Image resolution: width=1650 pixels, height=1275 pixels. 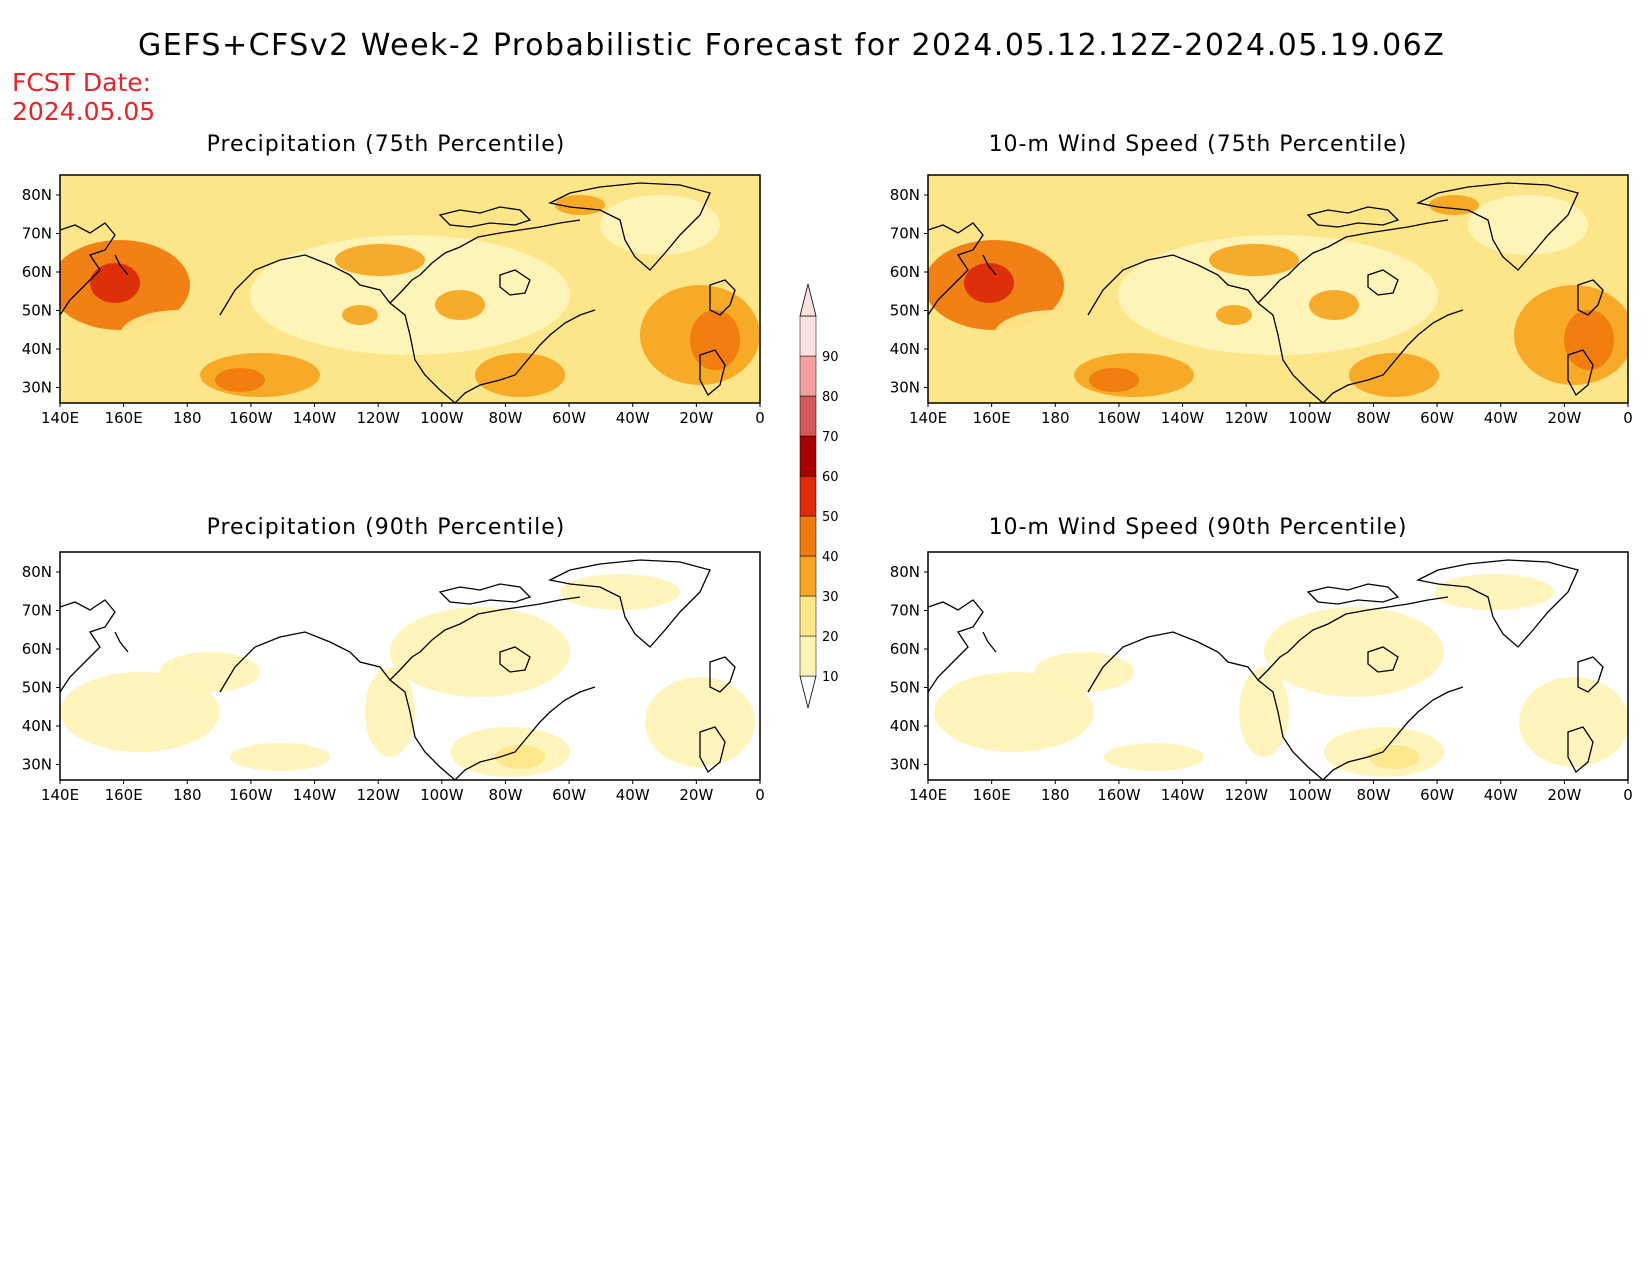 What do you see at coordinates (251, 795) in the screenshot?
I see `lon-tick-label: 160W` at bounding box center [251, 795].